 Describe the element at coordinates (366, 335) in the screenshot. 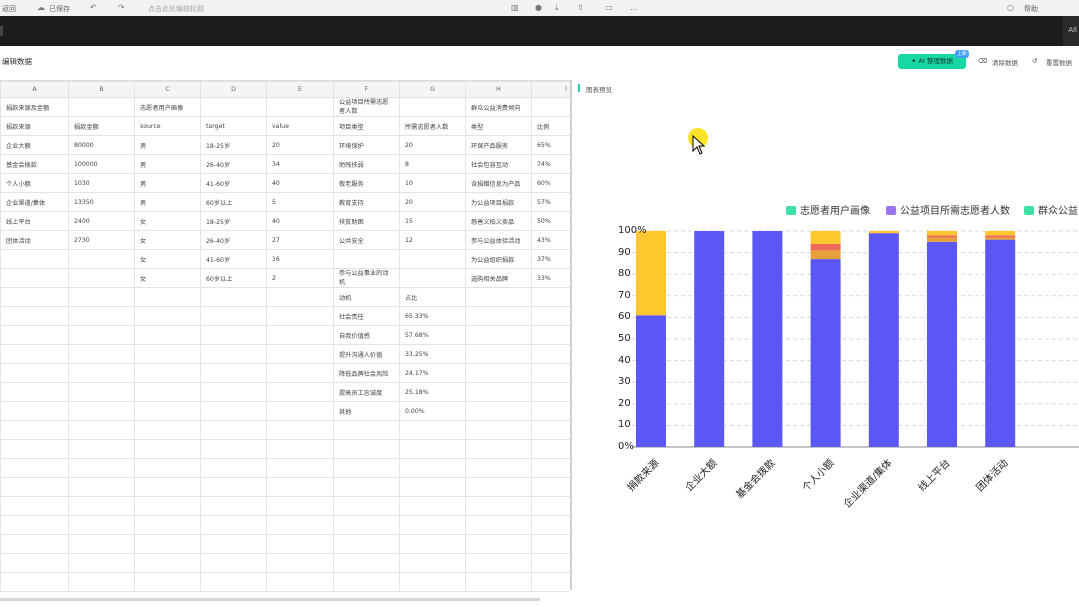

I see `sheet-cell: 自我价值感` at that location.